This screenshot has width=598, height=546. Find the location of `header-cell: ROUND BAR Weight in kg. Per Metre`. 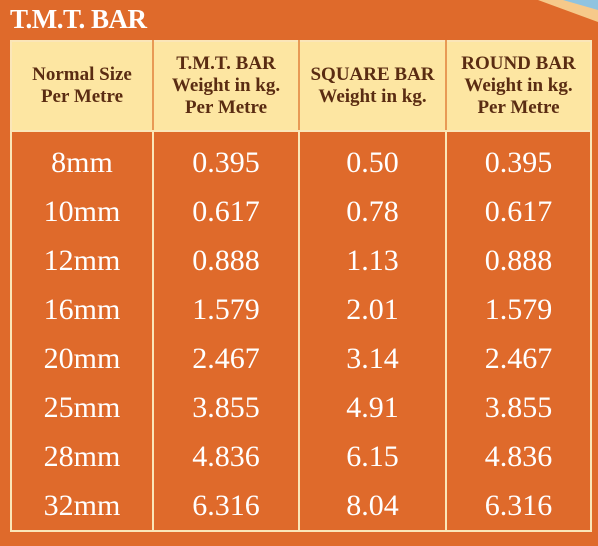

header-cell: ROUND BAR Weight in kg. Per Metre is located at coordinates (518, 86).